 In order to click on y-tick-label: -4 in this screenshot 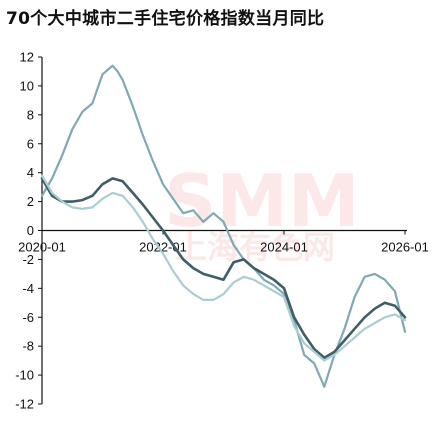, I will do `click(28, 288)`.